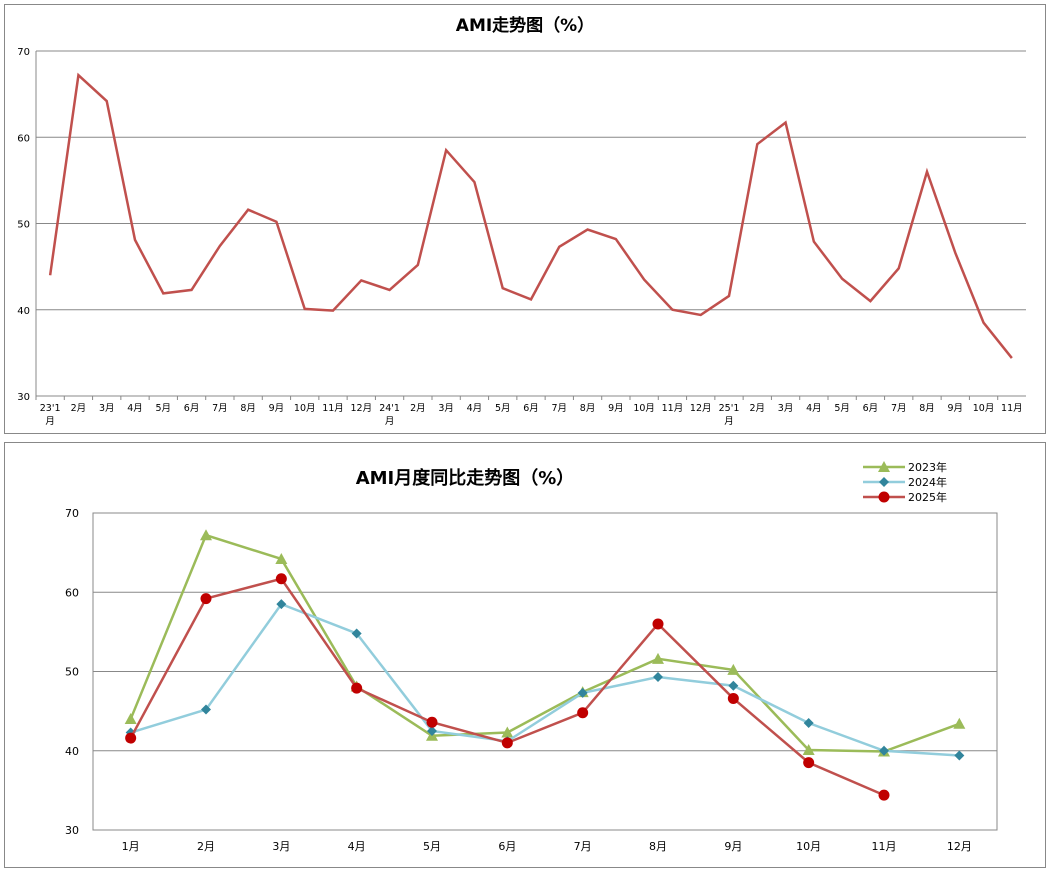 This screenshot has height=870, width=1049. What do you see at coordinates (465, 478) in the screenshot?
I see `chart-title: AMI月度同比走势图（%）` at bounding box center [465, 478].